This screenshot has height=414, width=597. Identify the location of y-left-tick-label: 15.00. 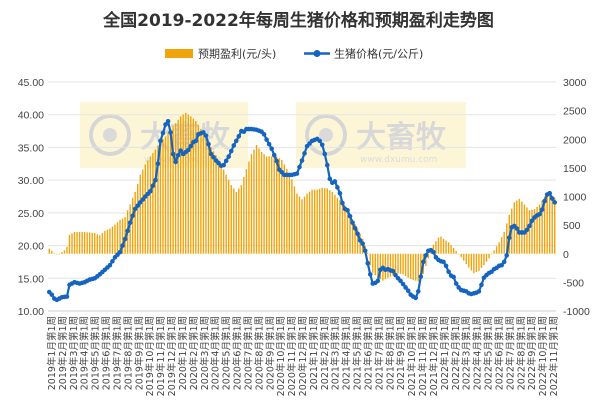
(31, 279).